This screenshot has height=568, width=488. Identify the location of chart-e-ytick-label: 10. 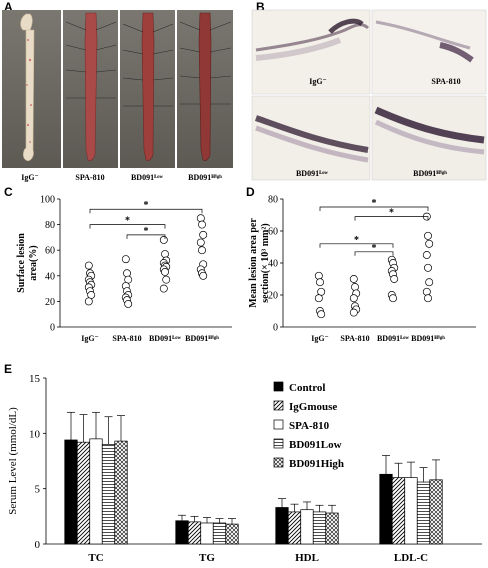
(35, 434).